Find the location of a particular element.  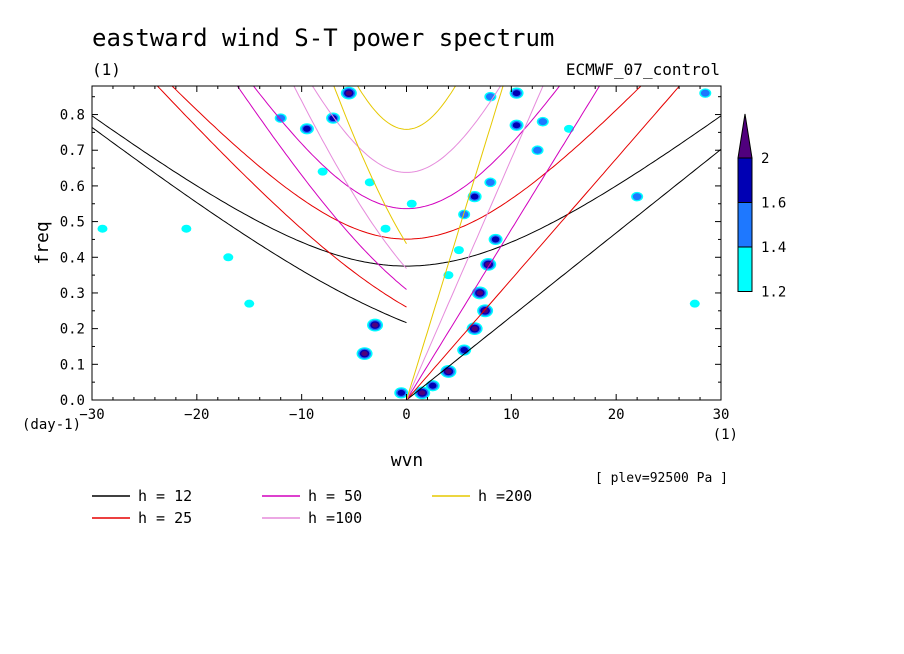

y-axis-label: freq is located at coordinates (42, 242).